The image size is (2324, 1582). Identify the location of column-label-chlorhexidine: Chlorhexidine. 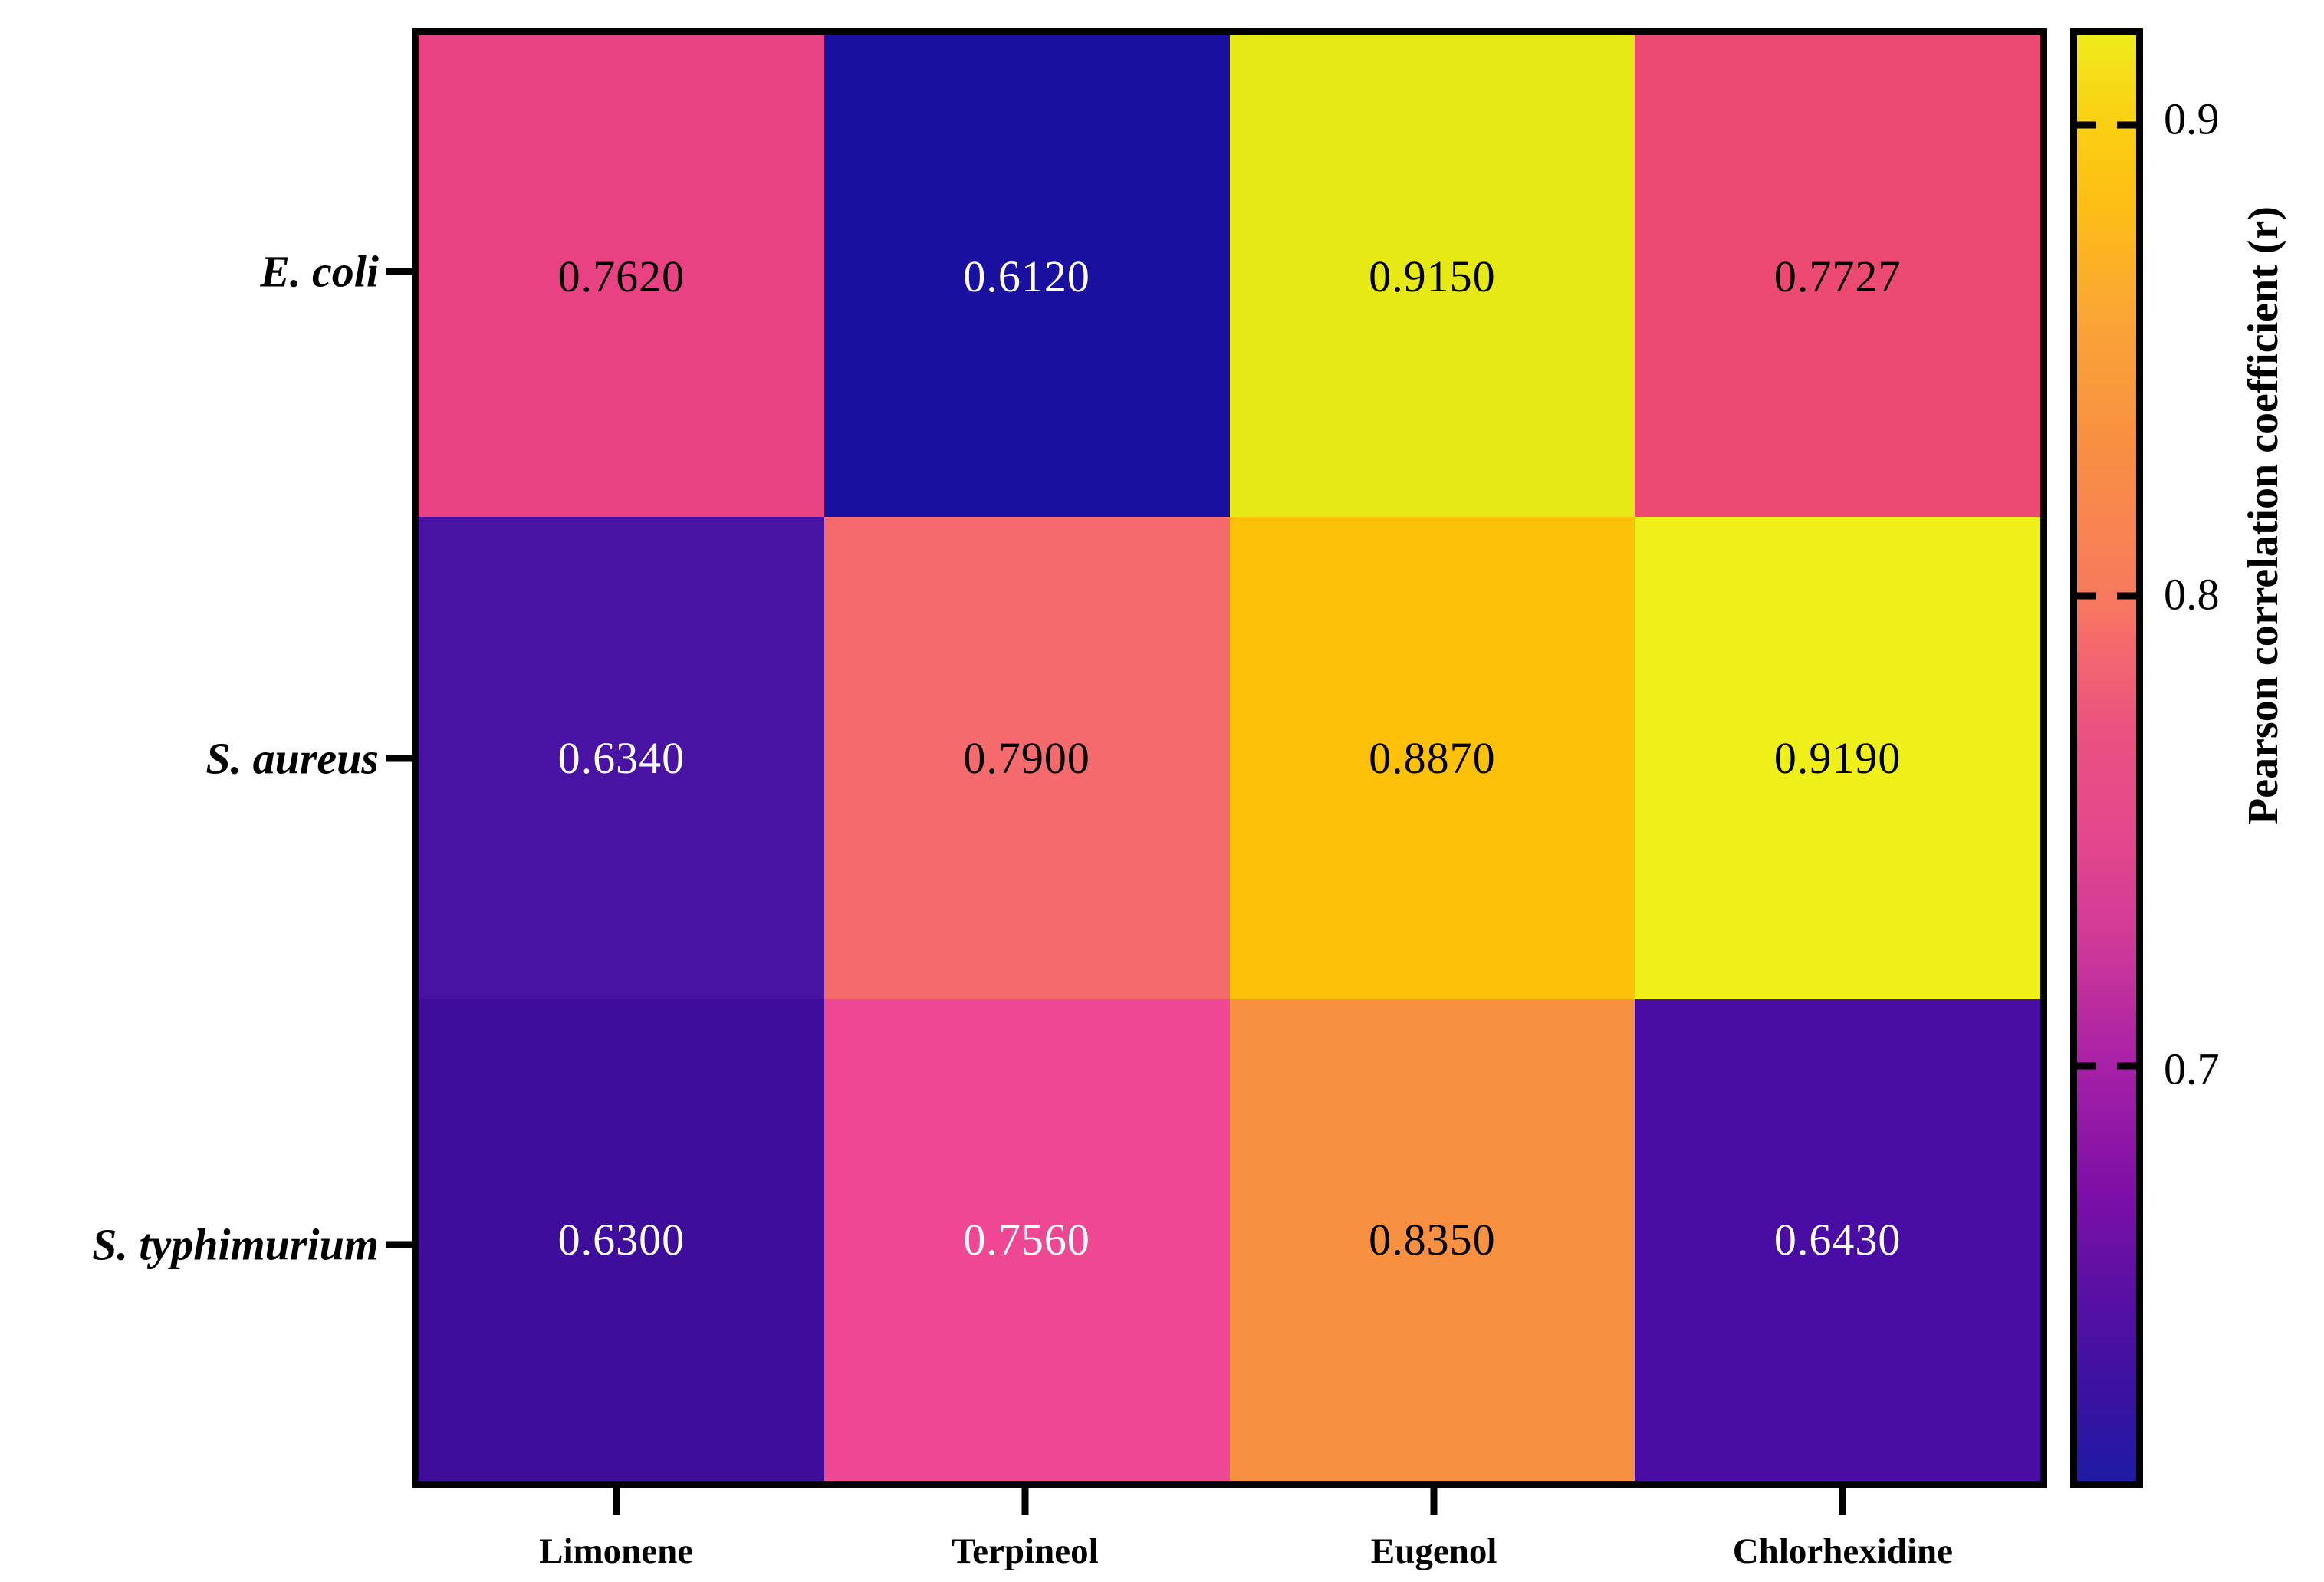
(1843, 1551).